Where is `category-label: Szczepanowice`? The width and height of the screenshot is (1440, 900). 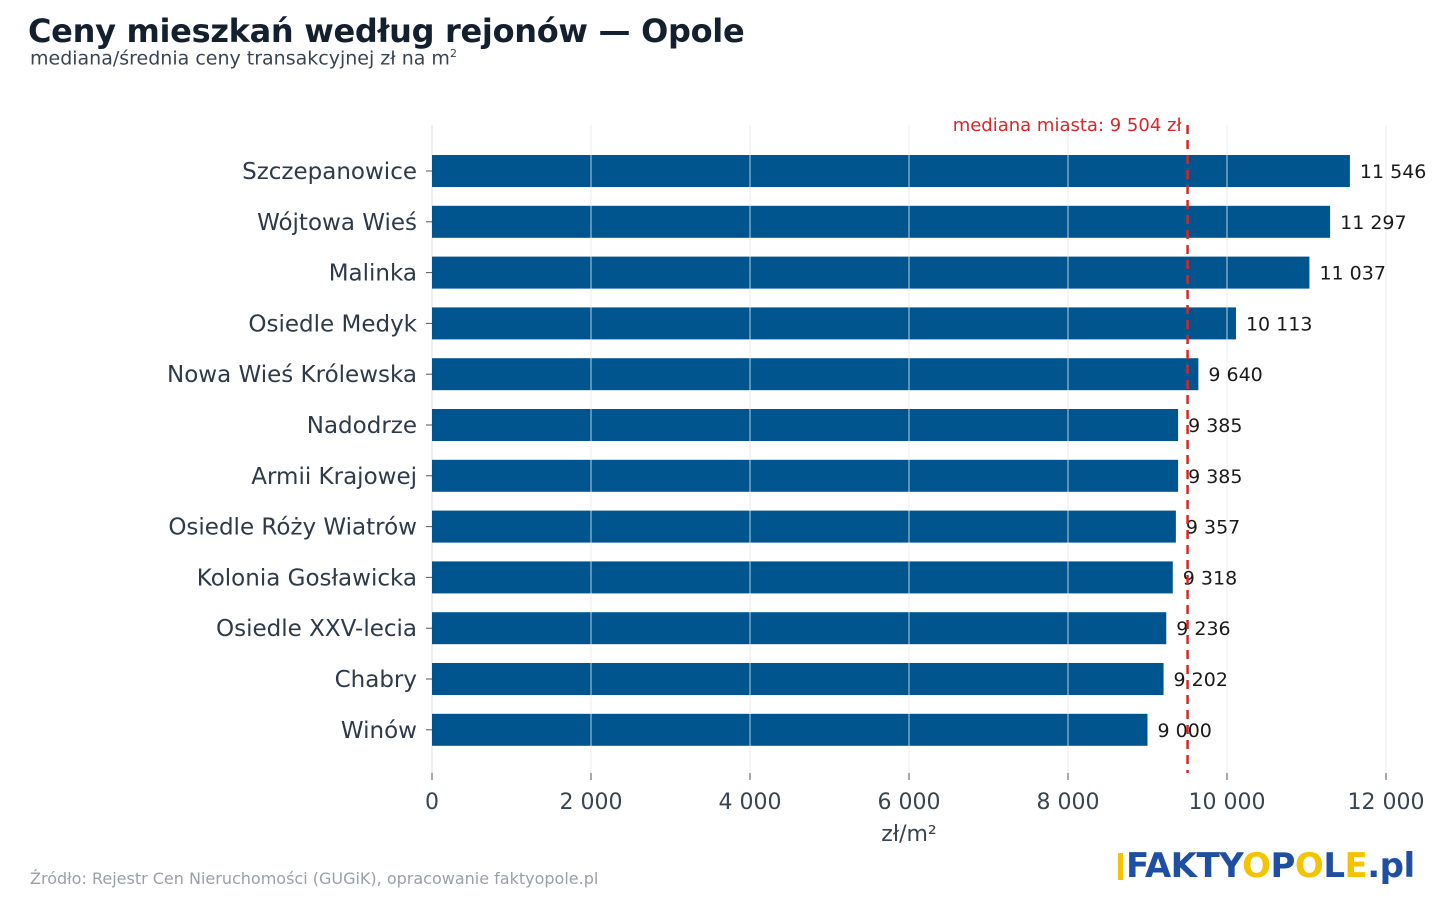
category-label: Szczepanowice is located at coordinates (329, 172).